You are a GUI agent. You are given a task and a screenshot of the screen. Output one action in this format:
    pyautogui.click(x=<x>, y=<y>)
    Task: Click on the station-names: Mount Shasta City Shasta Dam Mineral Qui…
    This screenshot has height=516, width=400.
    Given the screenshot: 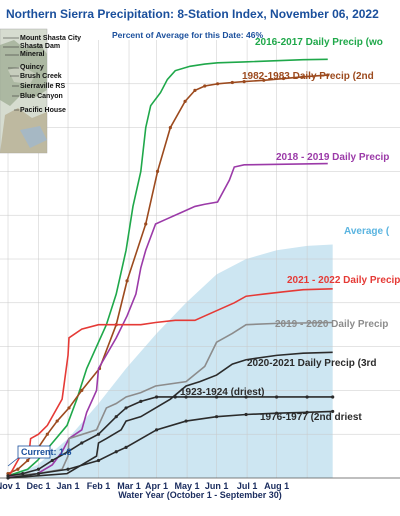 What is the action you would take?
    pyautogui.click(x=42, y=74)
    